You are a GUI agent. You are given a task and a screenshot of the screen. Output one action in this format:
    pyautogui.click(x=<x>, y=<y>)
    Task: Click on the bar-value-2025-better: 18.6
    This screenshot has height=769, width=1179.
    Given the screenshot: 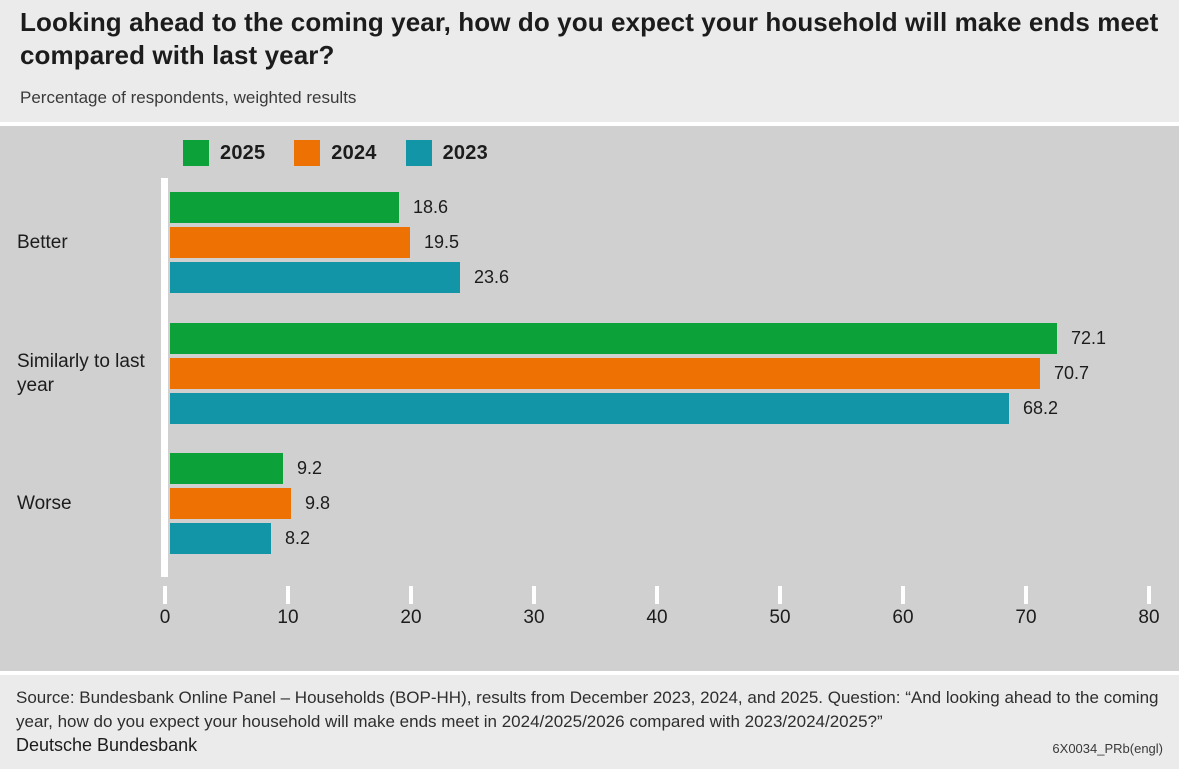 What is the action you would take?
    pyautogui.click(x=431, y=207)
    